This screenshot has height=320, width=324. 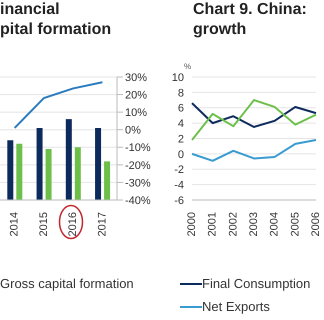 What do you see at coordinates (178, 78) in the screenshot?
I see `y-tick-label: 10` at bounding box center [178, 78].